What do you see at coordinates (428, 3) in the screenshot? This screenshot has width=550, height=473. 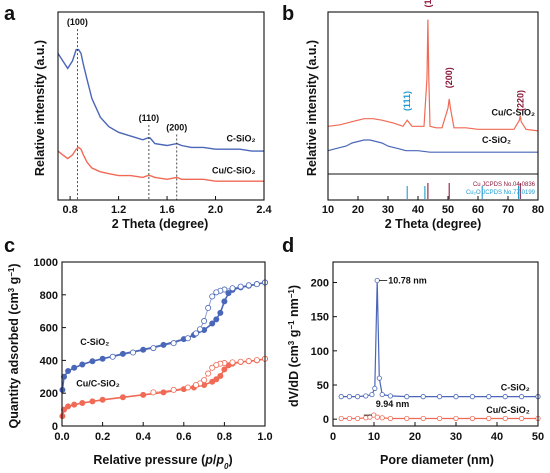 I see `peak-label-b-0: (111)` at bounding box center [428, 3].